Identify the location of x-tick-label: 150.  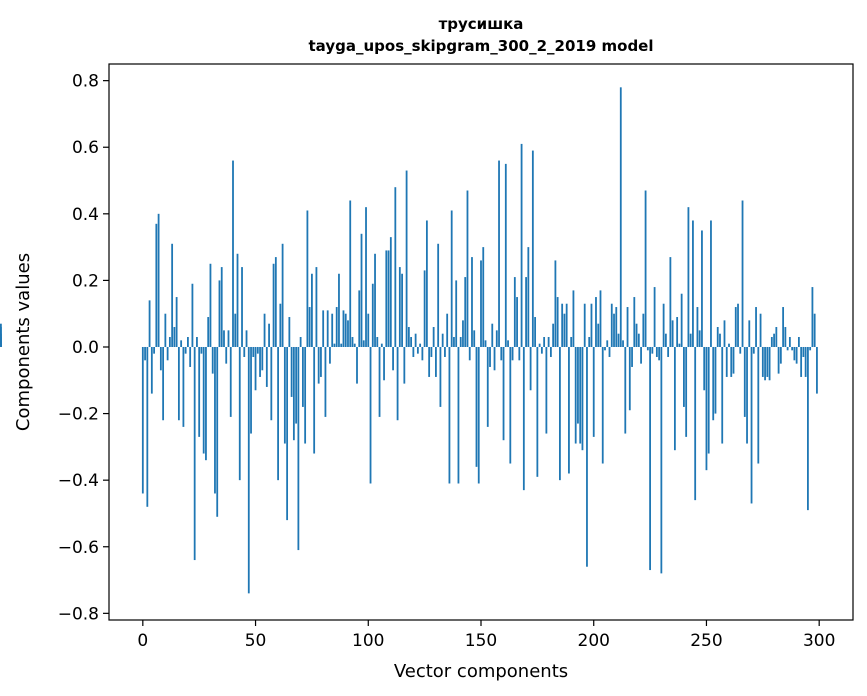
(481, 641).